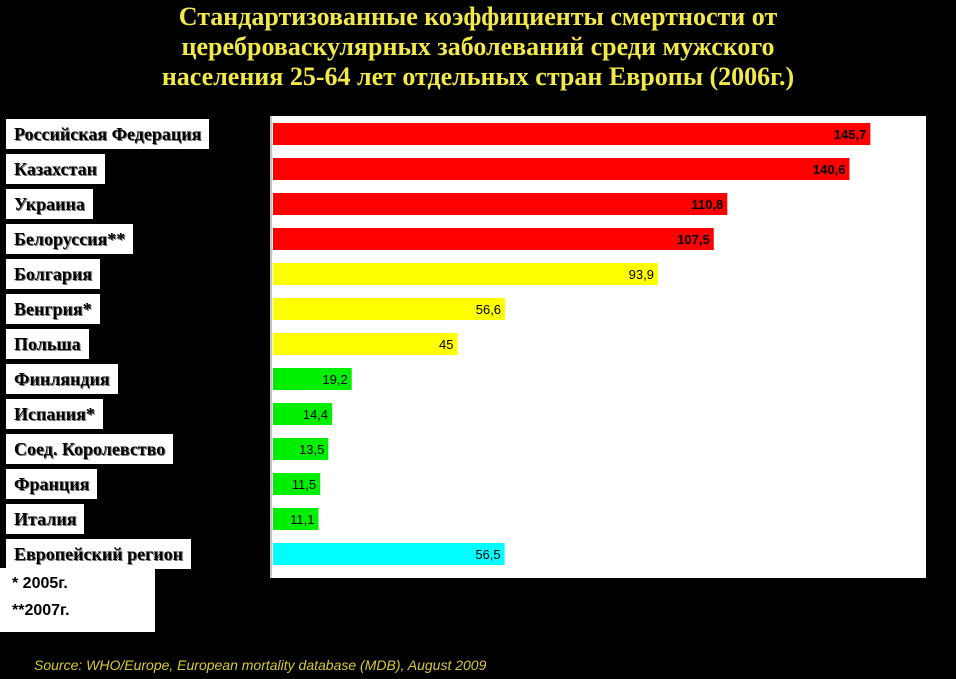 This screenshot has height=679, width=956. What do you see at coordinates (90, 449) in the screenshot?
I see `category-label: Соед. Королевство` at bounding box center [90, 449].